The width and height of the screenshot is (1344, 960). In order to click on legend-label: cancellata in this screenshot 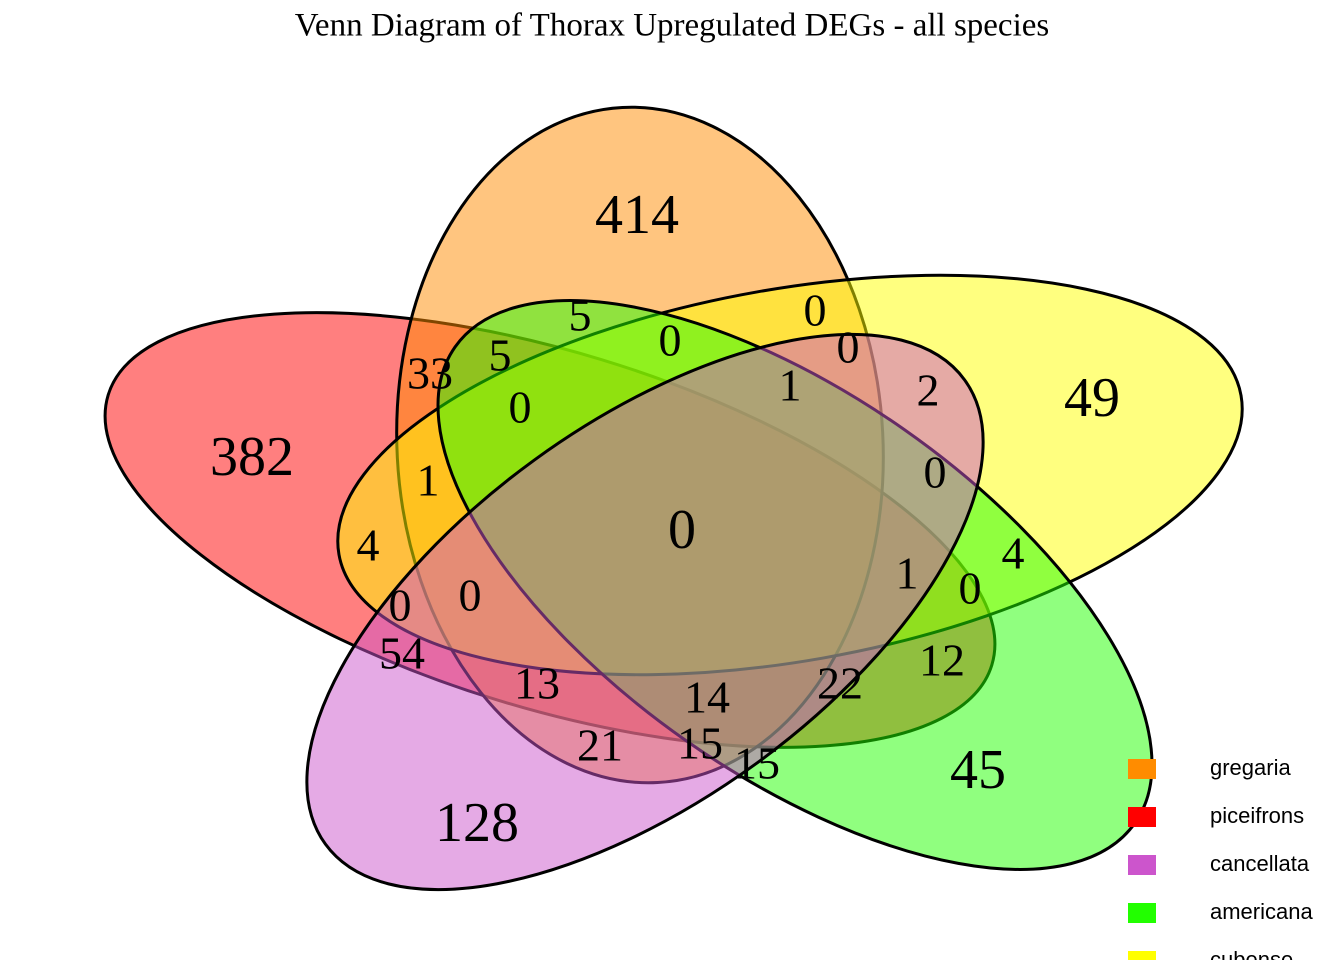, I will do `click(1260, 863)`.